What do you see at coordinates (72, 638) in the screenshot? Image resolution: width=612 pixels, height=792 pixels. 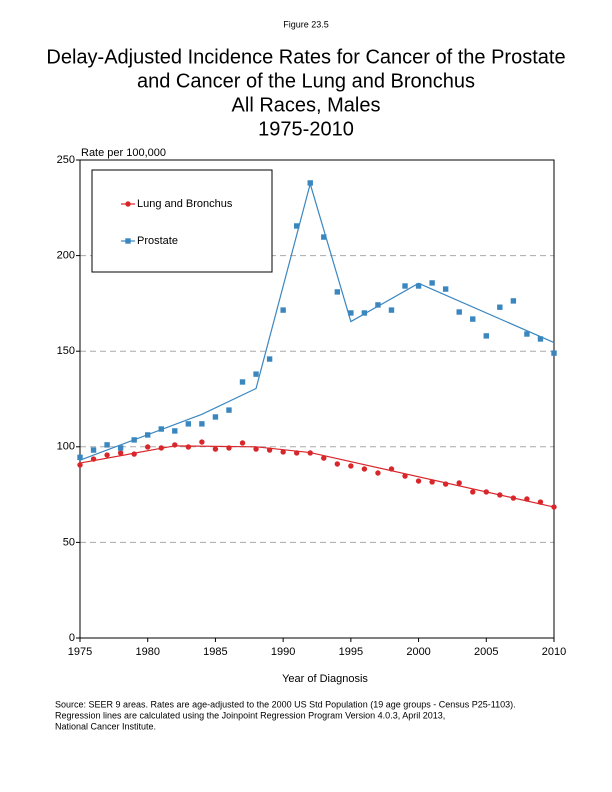 I see `y-tick-label: 0` at bounding box center [72, 638].